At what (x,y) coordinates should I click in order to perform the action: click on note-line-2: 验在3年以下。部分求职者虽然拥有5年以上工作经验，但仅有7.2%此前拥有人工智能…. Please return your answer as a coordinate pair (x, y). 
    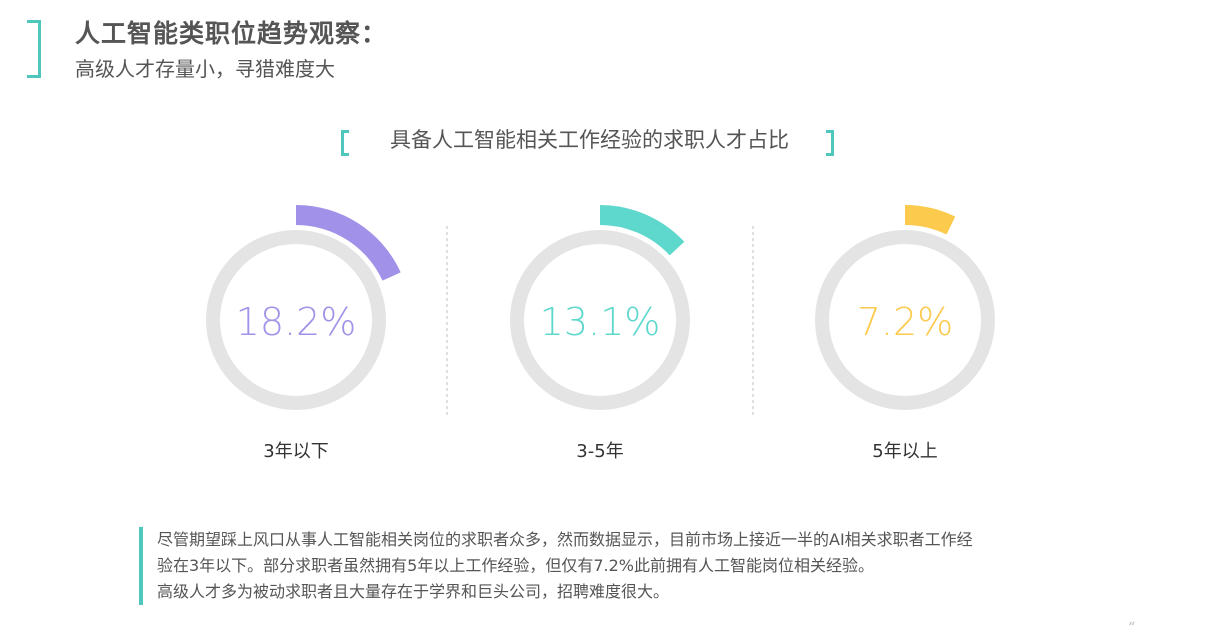
    Looking at the image, I should click on (516, 565).